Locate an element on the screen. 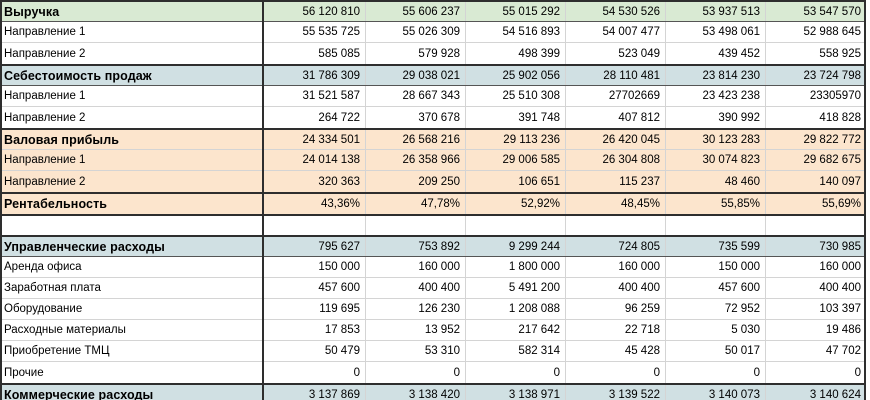  value-cell: 54 007 477 is located at coordinates (616, 32).